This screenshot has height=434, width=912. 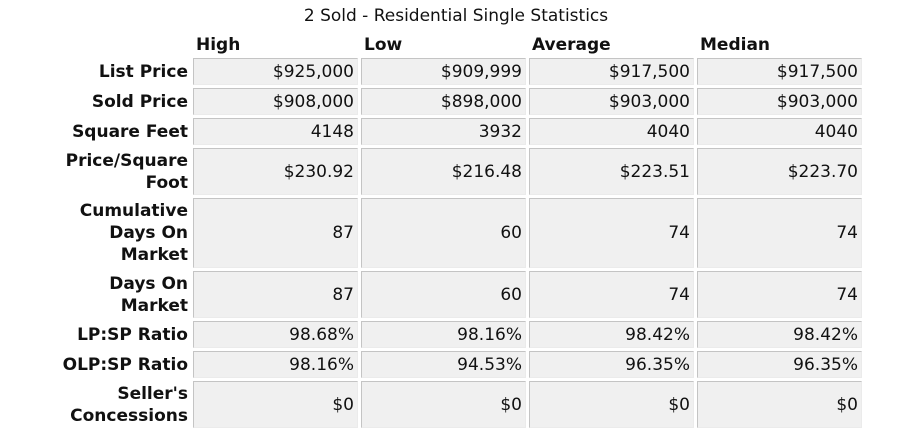 I want to click on row-label-sold-price: Sold Price, so click(x=139, y=101).